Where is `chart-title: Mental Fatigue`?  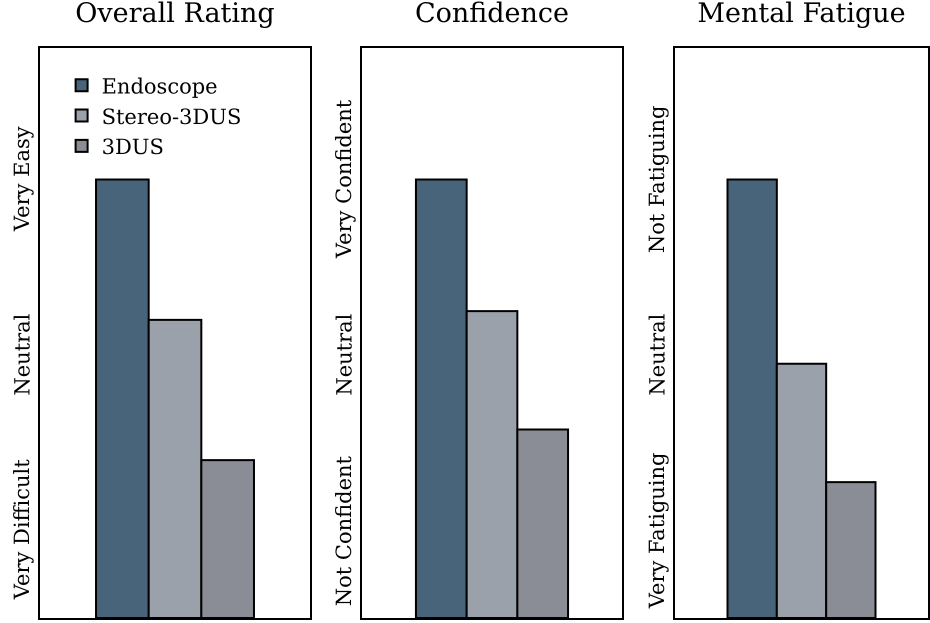
chart-title: Mental Fatigue is located at coordinates (801, 15).